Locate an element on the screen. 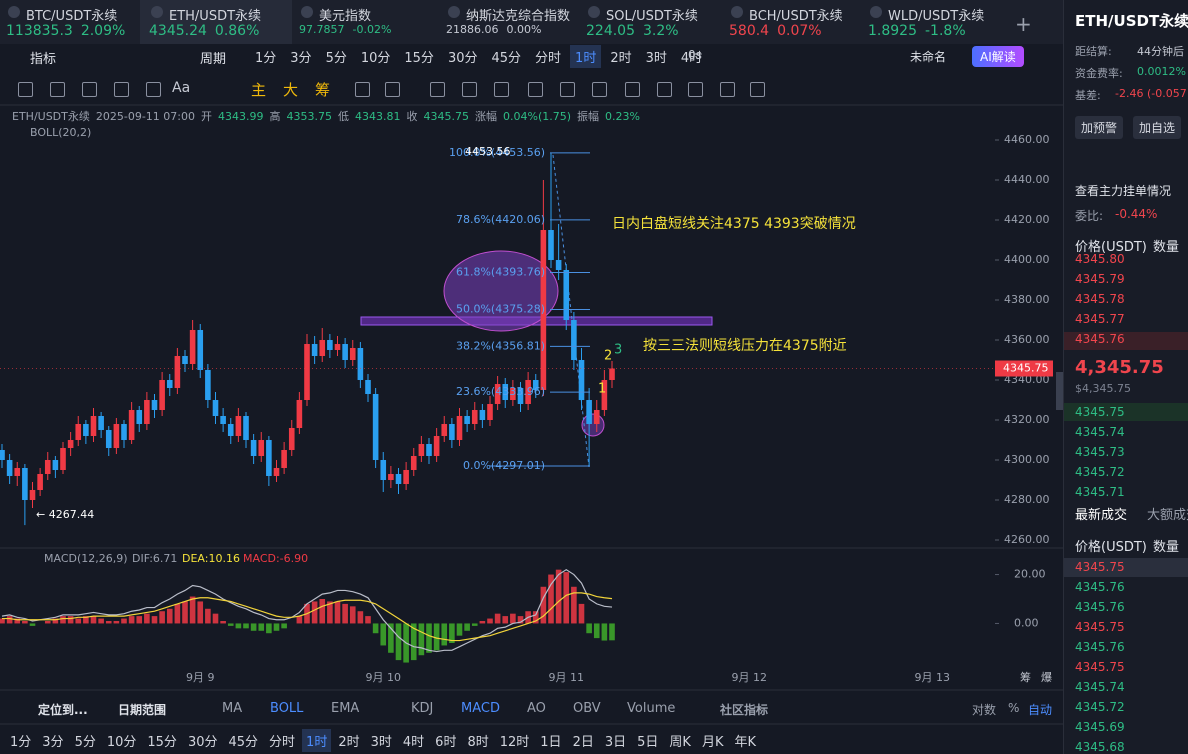 The width and height of the screenshot is (1188, 754). info-label: 资金费率: is located at coordinates (1099, 73).